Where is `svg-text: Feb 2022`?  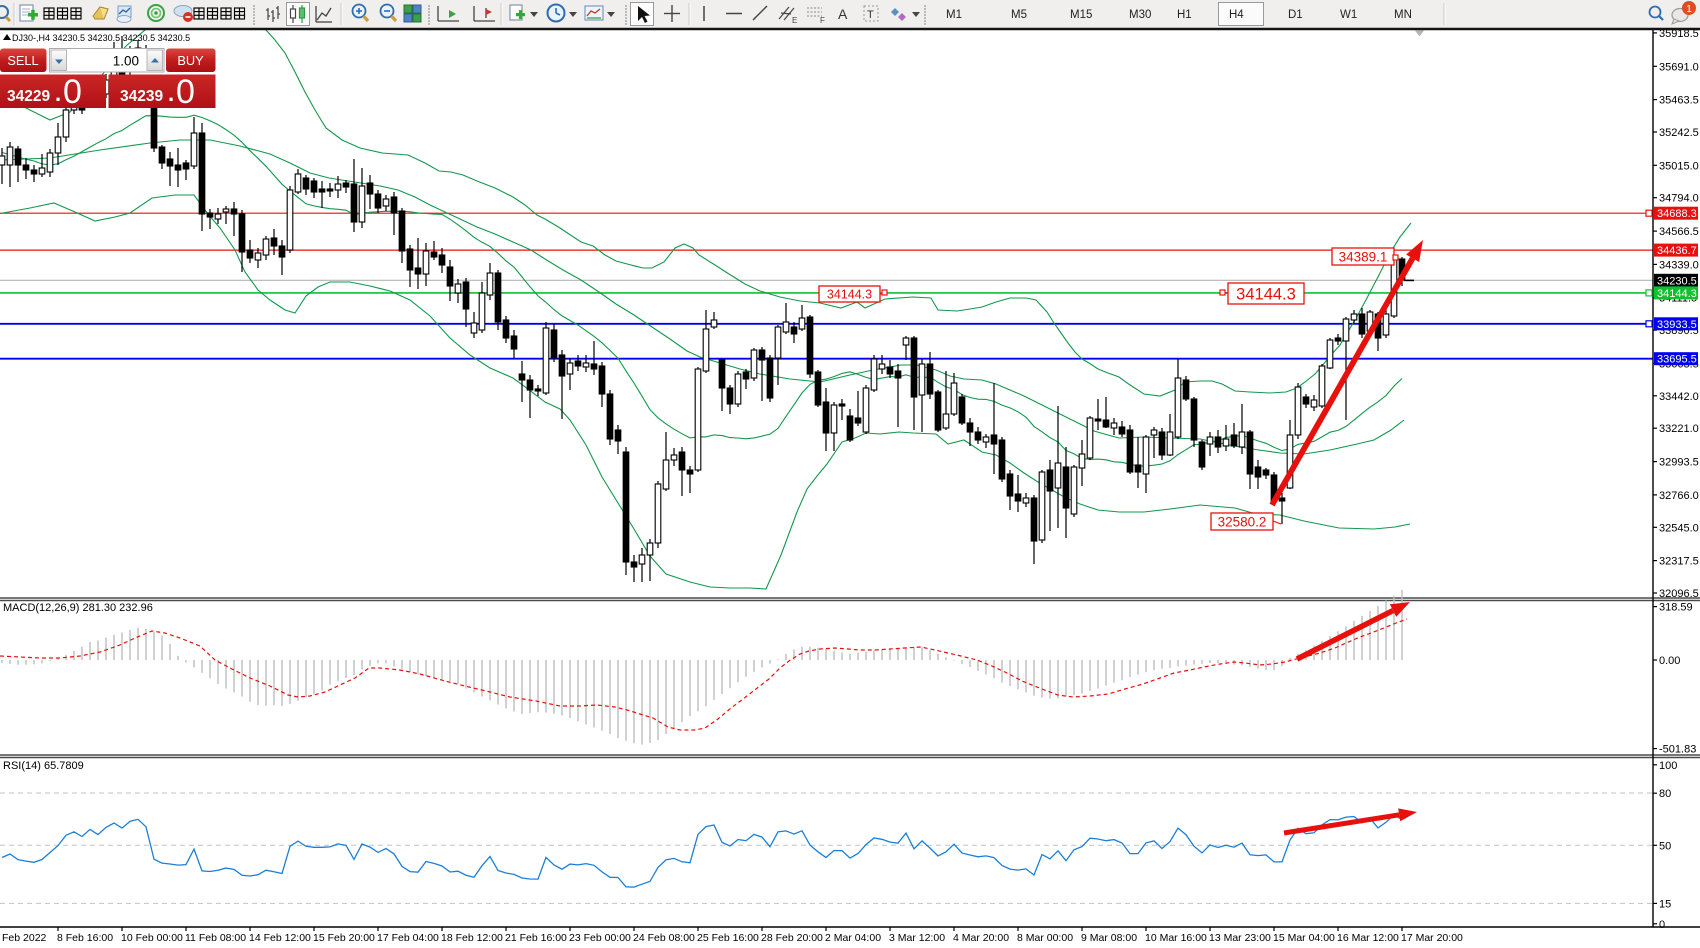
svg-text: Feb 2022 is located at coordinates (24, 938).